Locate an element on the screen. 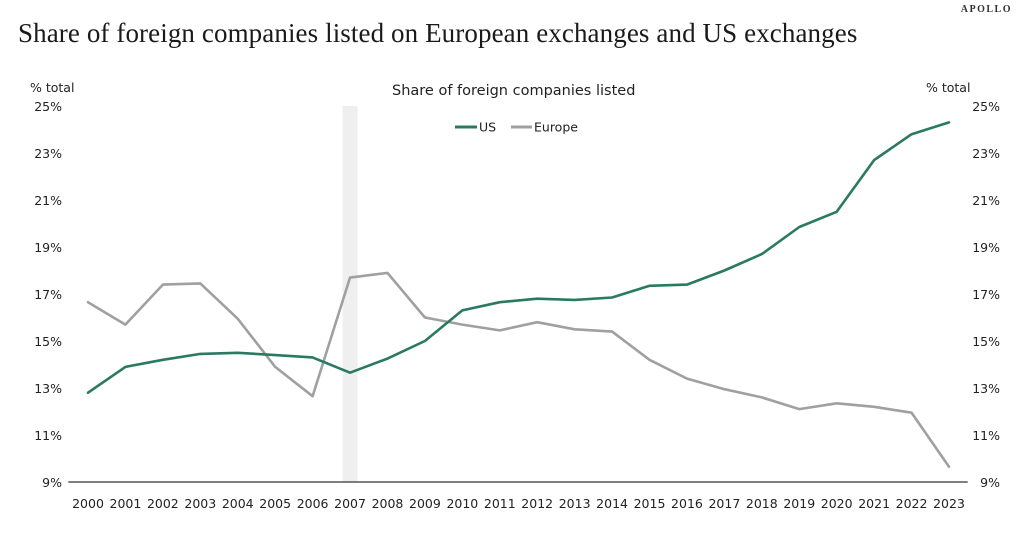 Image resolution: width=1024 pixels, height=533 pixels. recession-shading-group is located at coordinates (350, 294).